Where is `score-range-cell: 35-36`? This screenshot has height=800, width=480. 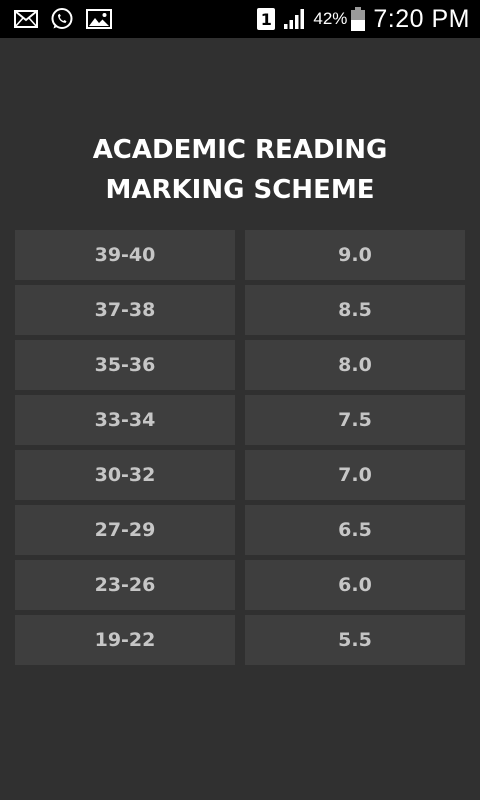 score-range-cell: 35-36 is located at coordinates (125, 365).